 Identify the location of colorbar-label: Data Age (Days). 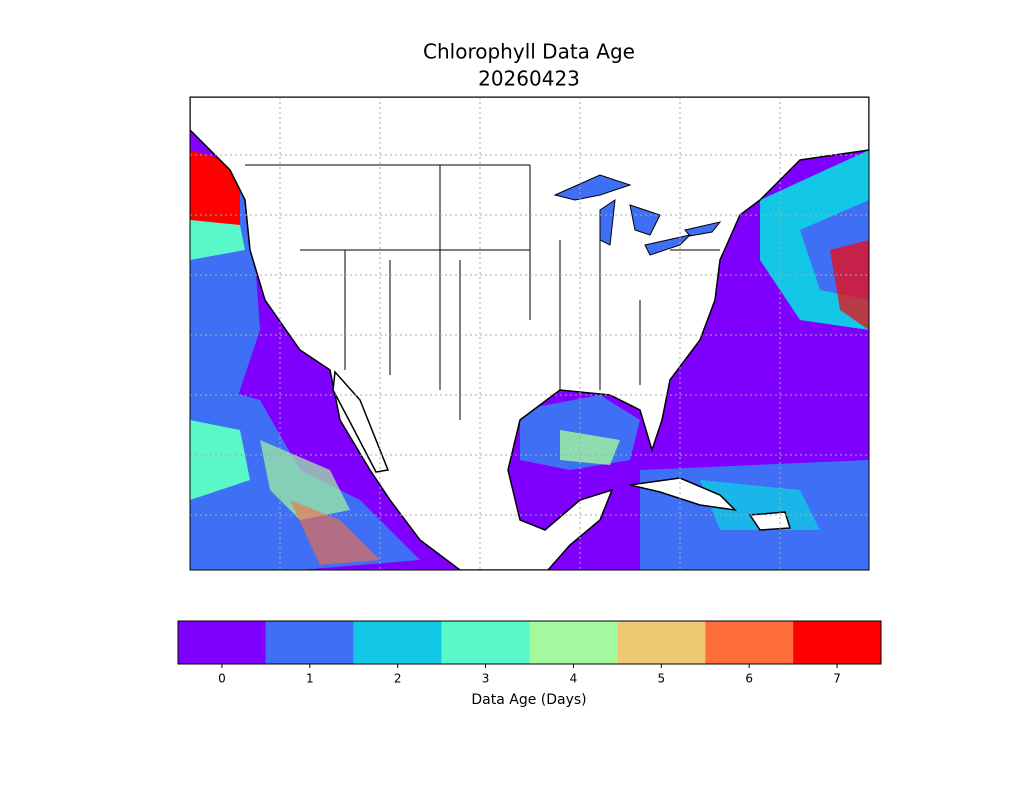
(528, 700).